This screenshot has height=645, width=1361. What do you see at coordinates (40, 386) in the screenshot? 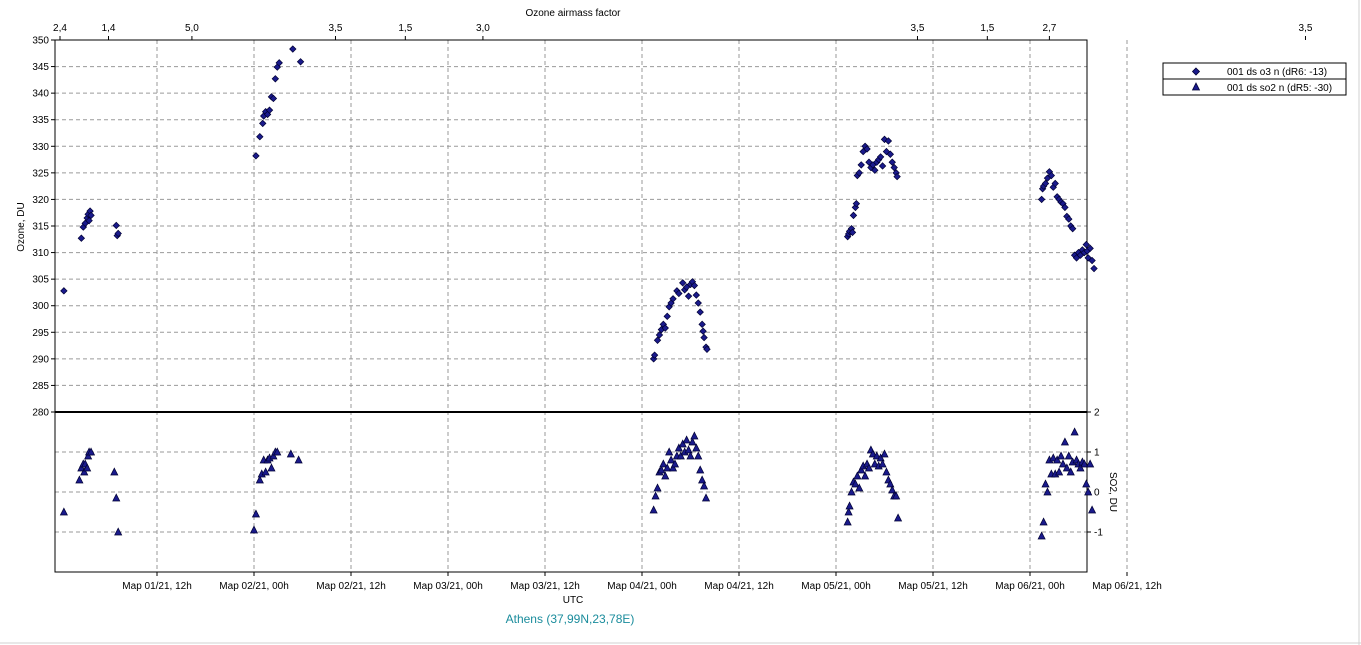
I see `ozone-tick-label: 285` at bounding box center [40, 386].